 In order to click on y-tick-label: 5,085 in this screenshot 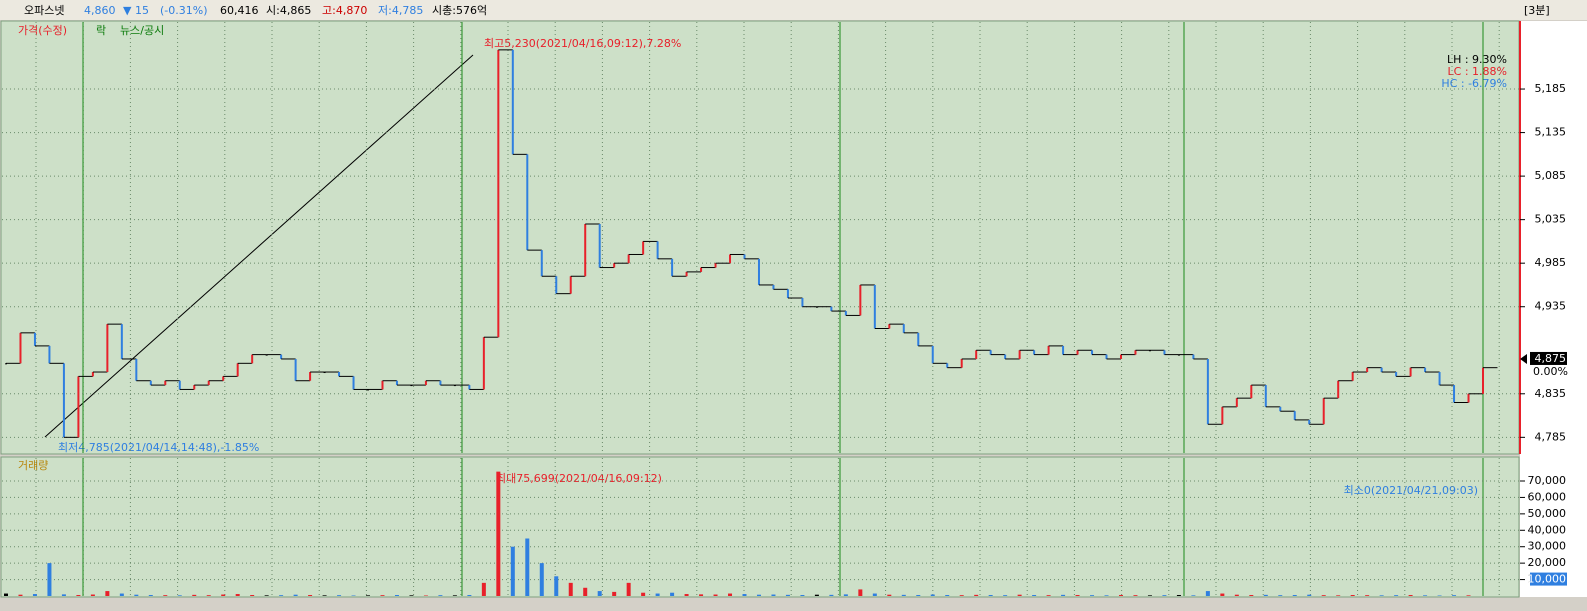, I will do `click(1551, 175)`.